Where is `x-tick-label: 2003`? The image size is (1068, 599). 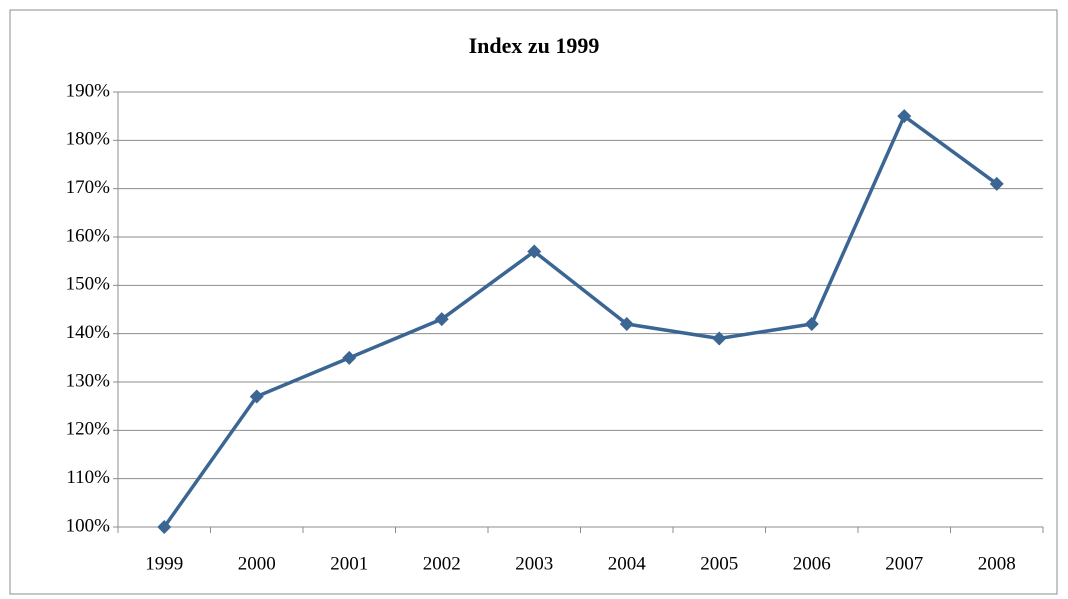
x-tick-label: 2003 is located at coordinates (534, 563).